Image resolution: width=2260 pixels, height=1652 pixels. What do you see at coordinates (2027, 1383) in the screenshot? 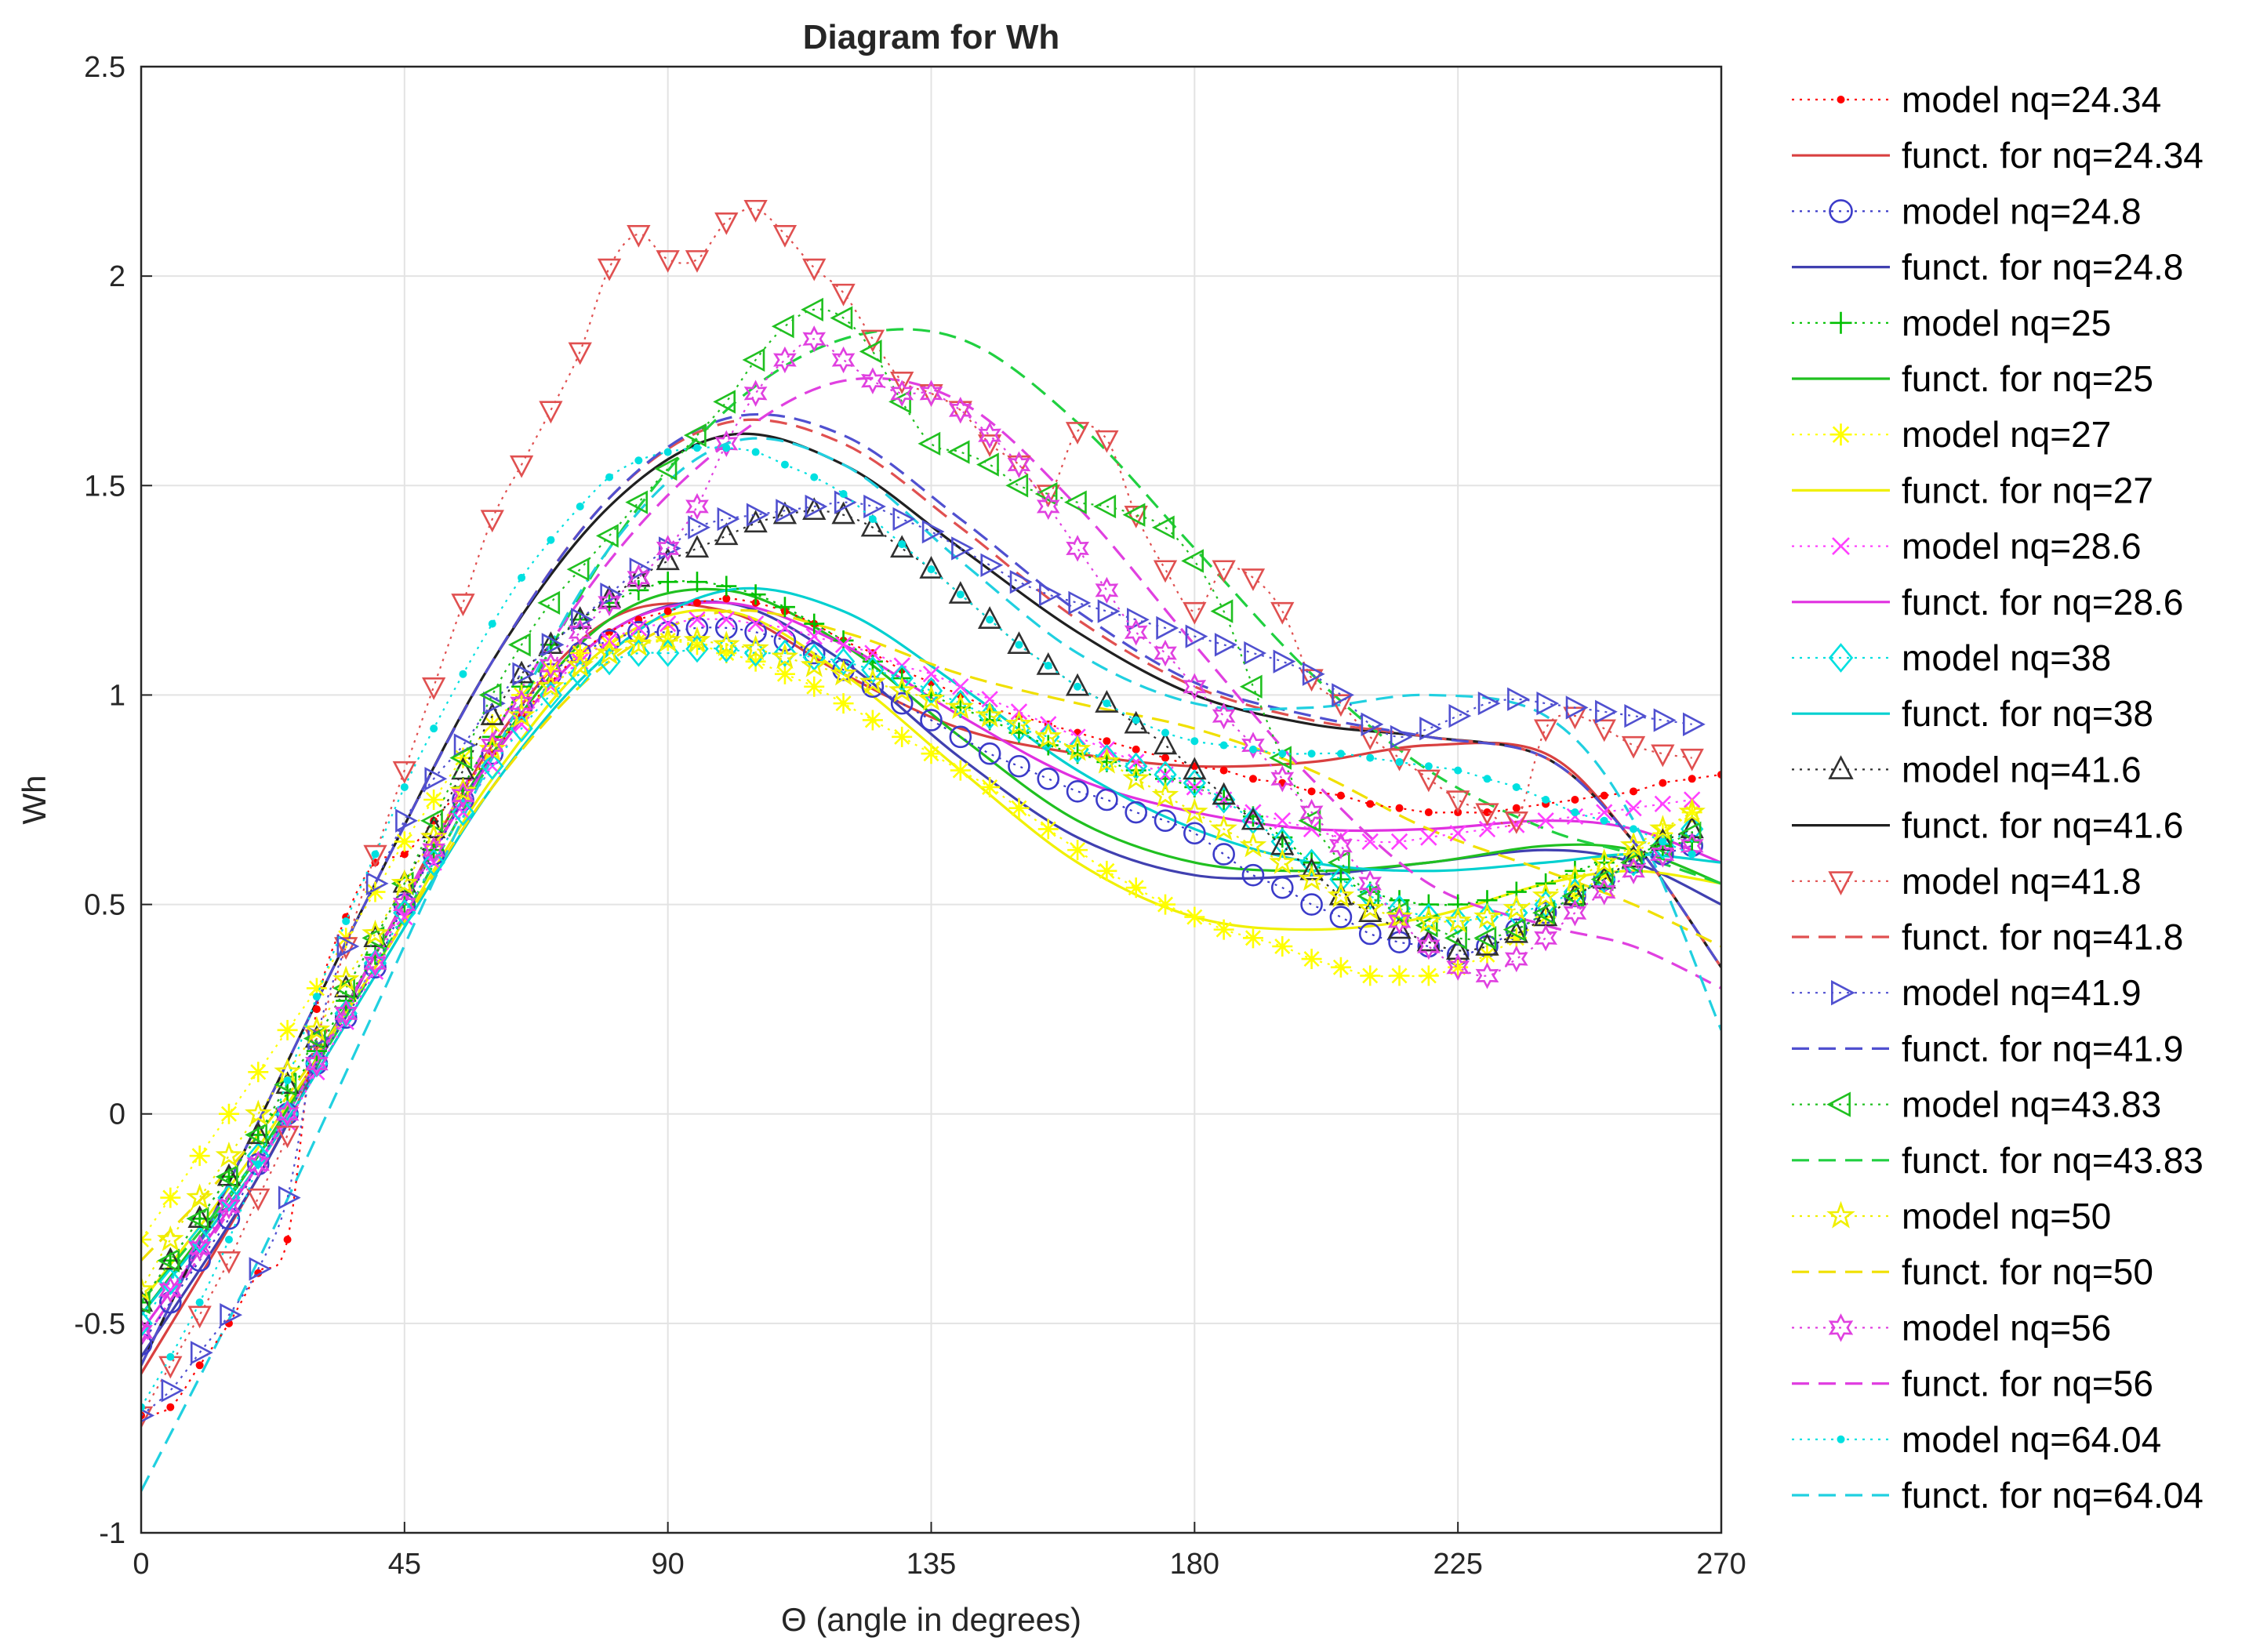
I see `legend-label: funct. for nq=56` at bounding box center [2027, 1383].